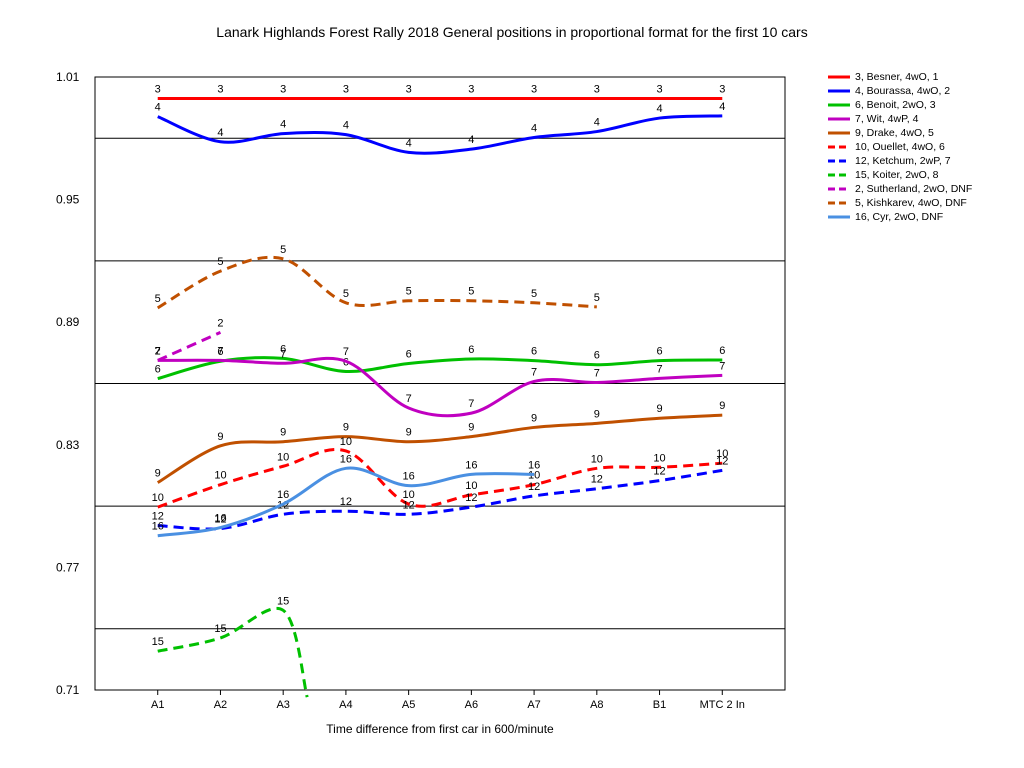 This screenshot has height=768, width=1024. I want to click on x-tick-label: MTC 2 In, so click(722, 705).